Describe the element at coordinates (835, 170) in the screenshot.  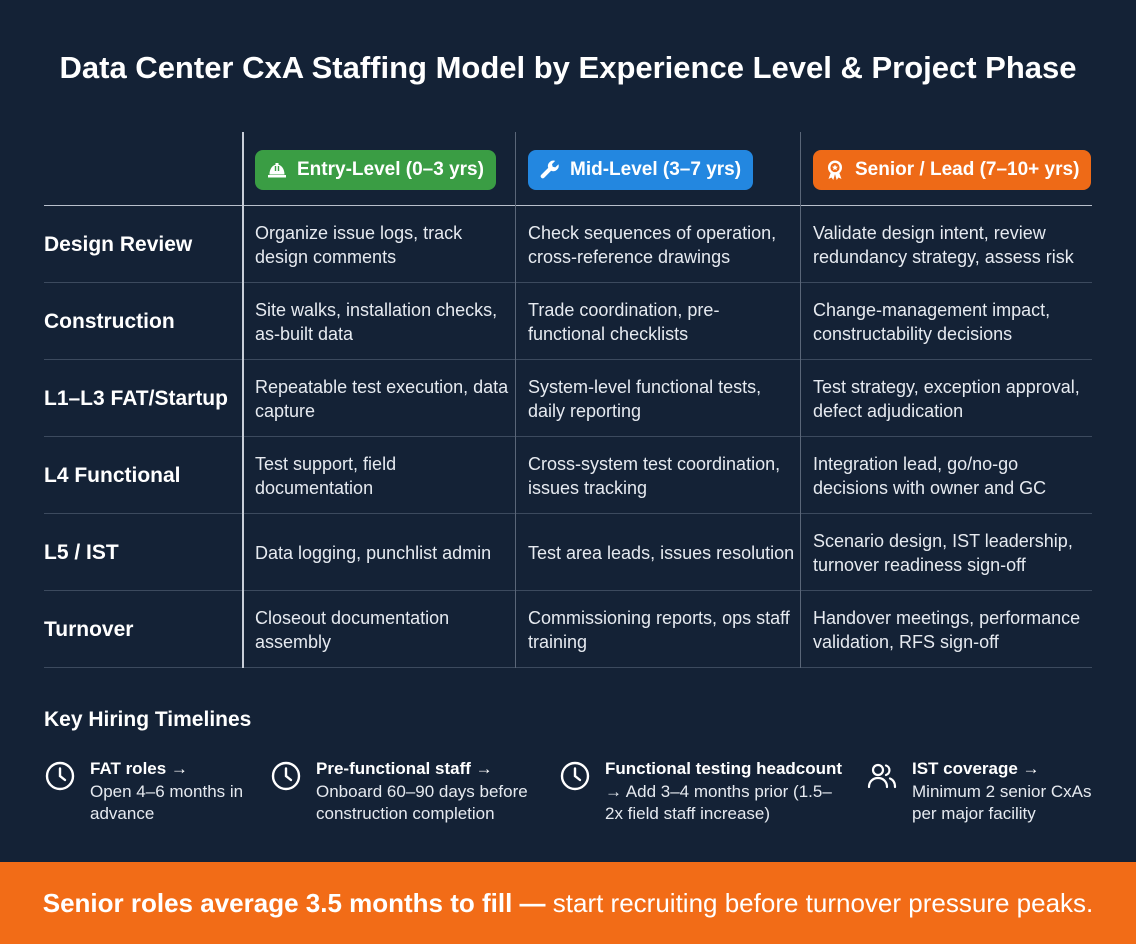
I see `award-badge-icon` at that location.